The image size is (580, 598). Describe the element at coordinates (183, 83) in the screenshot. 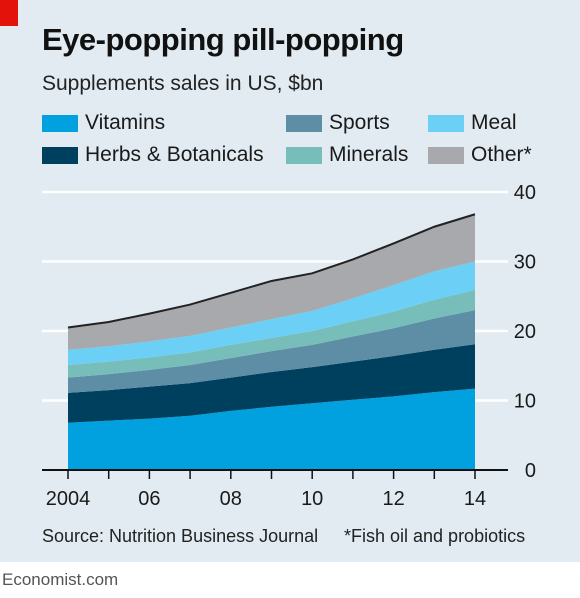

I see `chart-subtitle: Supplements sales in US, $bn` at that location.